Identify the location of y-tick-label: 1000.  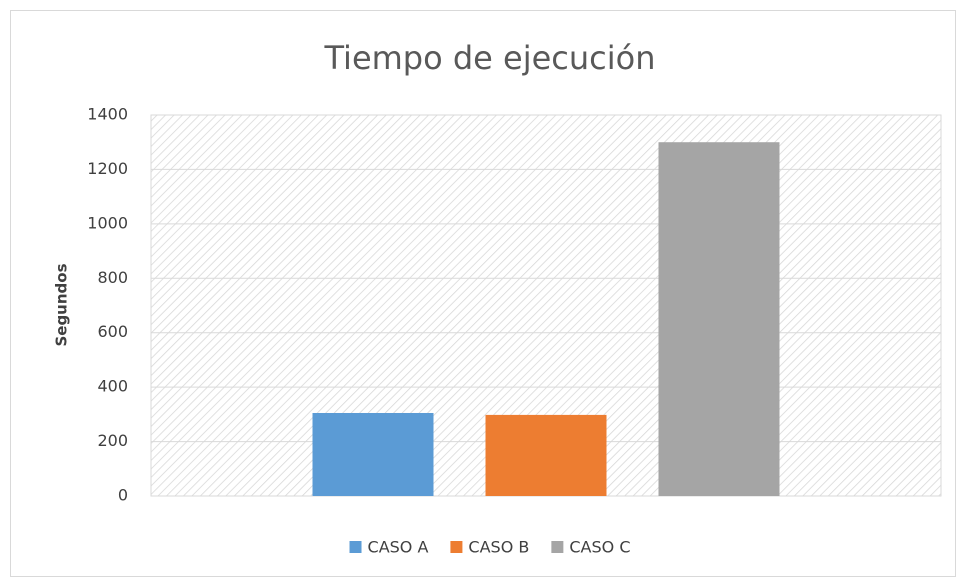
(107, 222).